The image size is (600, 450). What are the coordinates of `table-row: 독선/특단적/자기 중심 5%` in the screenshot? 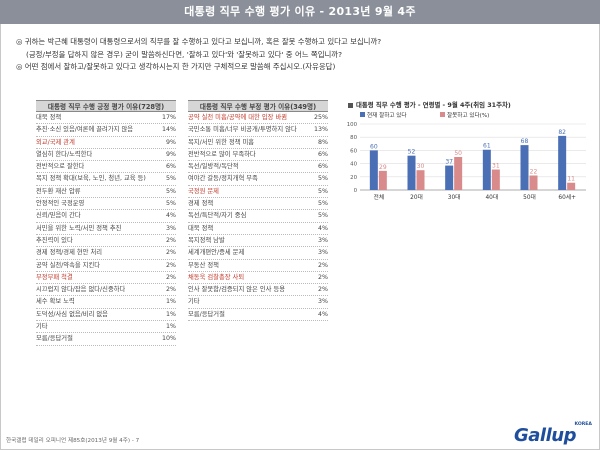 It's located at (258, 216).